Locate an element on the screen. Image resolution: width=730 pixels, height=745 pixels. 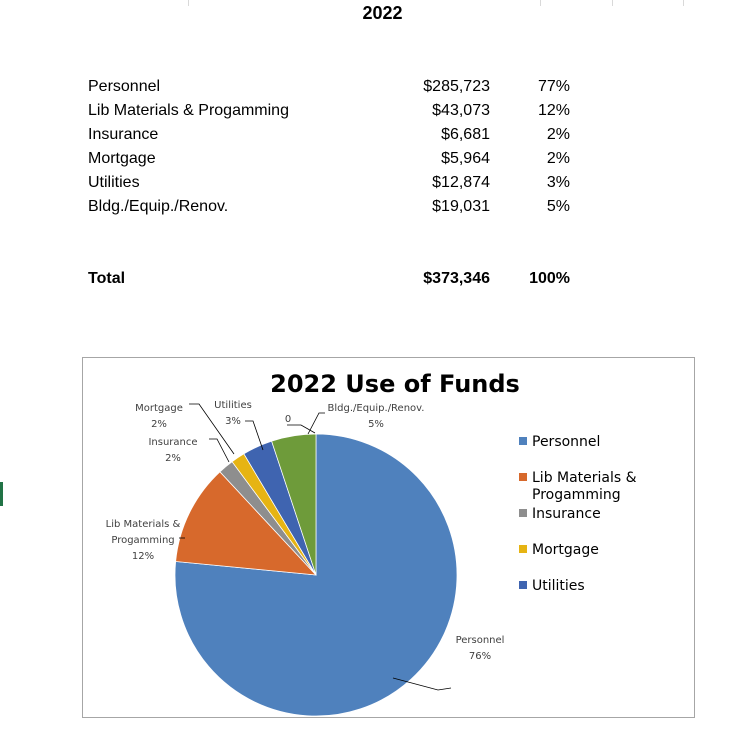
data-label-zero: 0 is located at coordinates (288, 419).